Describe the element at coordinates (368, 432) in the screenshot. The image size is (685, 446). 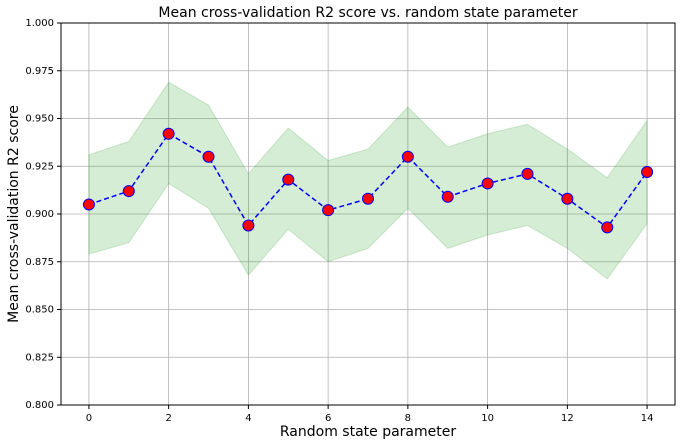
I see `x-axis-label: Random state parameter` at that location.